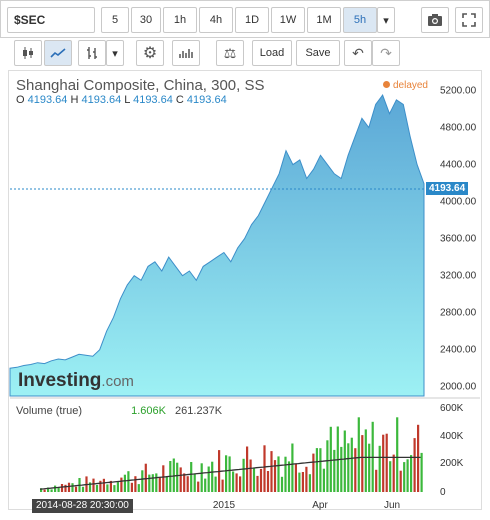 The image size is (490, 520). I want to click on interval-5: 5, so click(115, 20).